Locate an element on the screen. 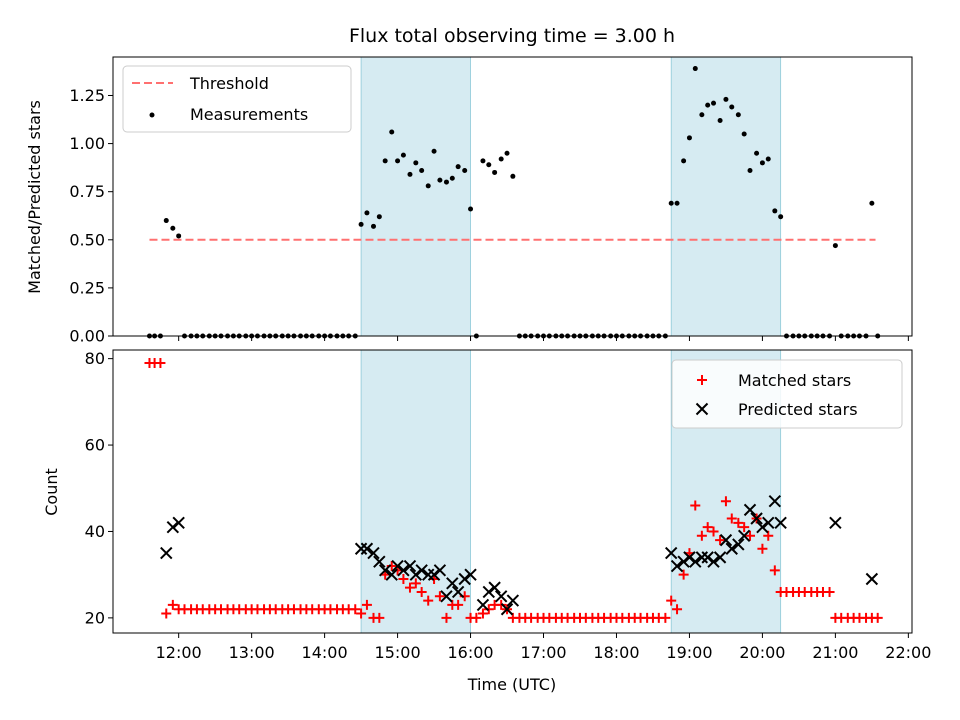 The height and width of the screenshot is (720, 960). y-tick-label: 0.00 is located at coordinates (87, 336).